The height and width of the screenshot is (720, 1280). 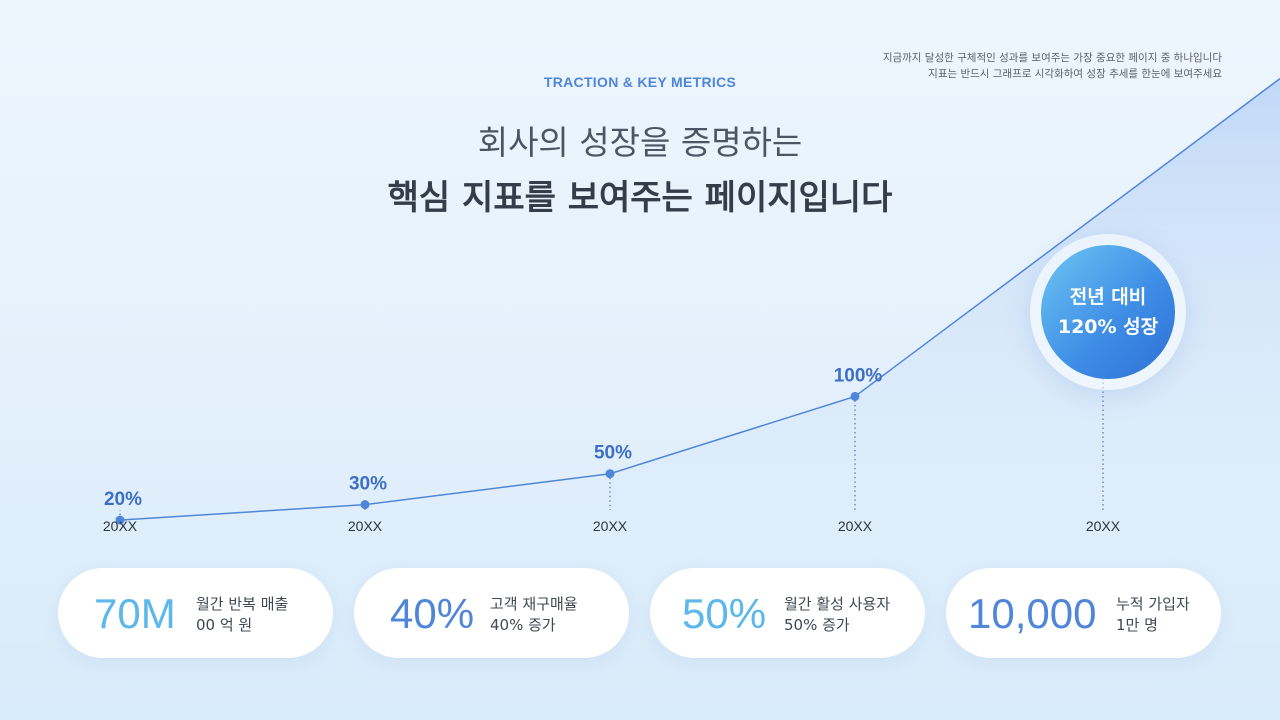 What do you see at coordinates (1108, 327) in the screenshot?
I see `growth-badge-line-2: 120% 성장` at bounding box center [1108, 327].